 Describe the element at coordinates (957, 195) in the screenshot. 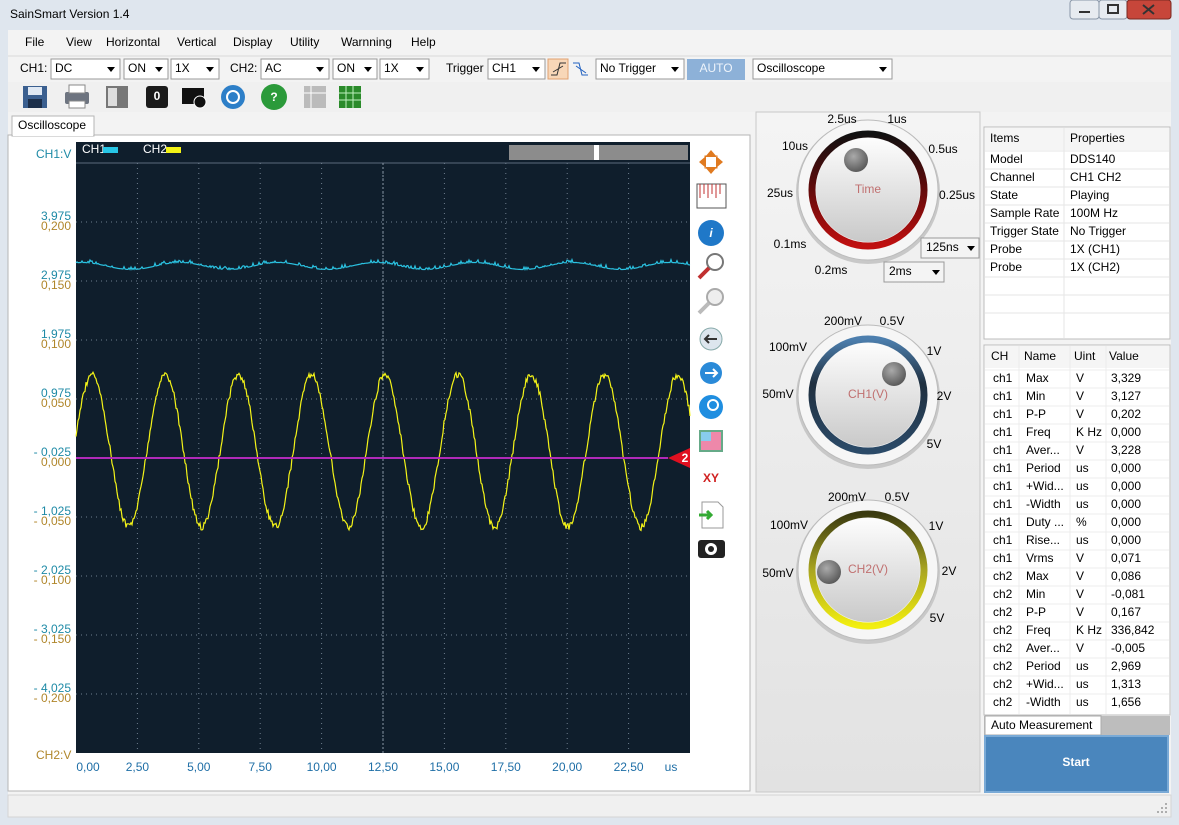

I see `knob-setting: 0.25us` at that location.